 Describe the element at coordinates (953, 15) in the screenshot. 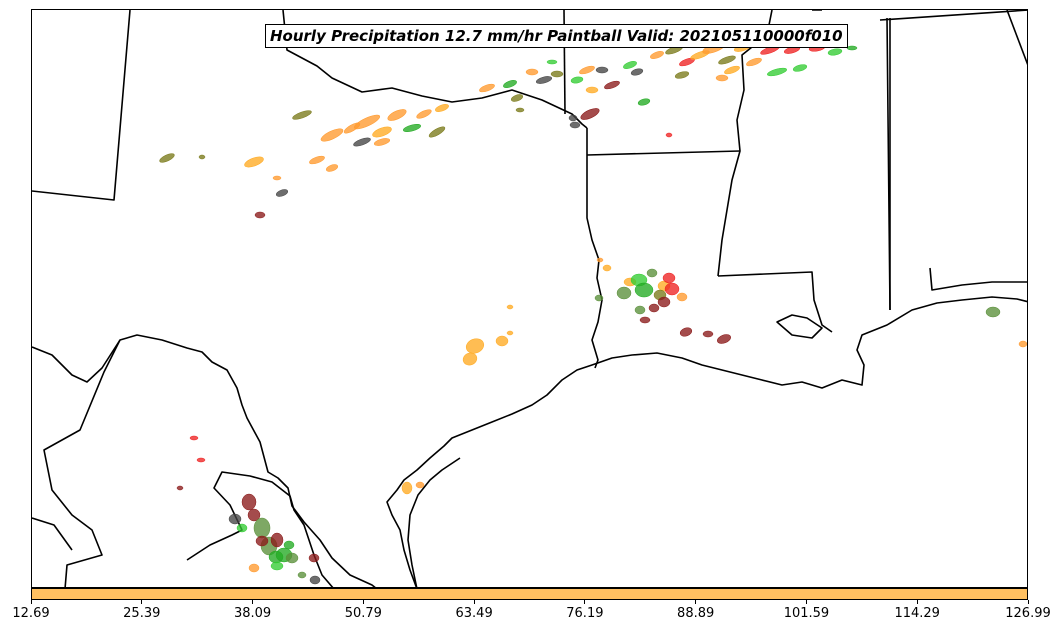

I see `border-alabama-georgia` at that location.